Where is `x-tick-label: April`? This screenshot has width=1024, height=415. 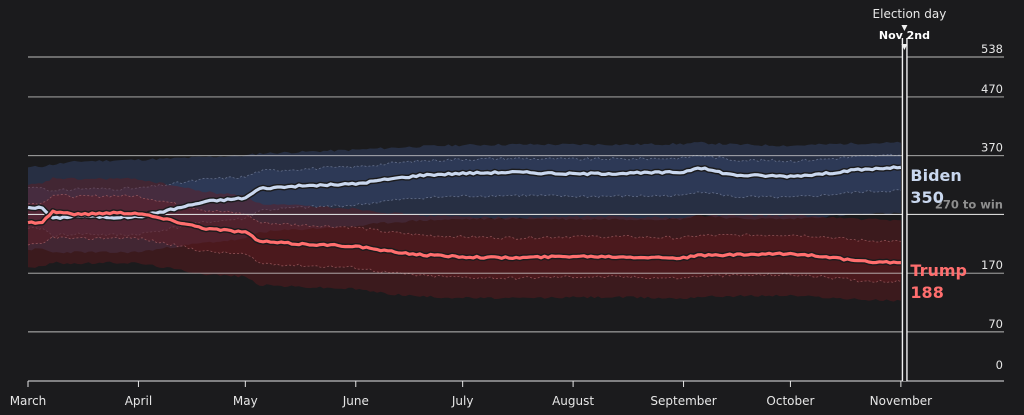
x-tick-label: April is located at coordinates (138, 401).